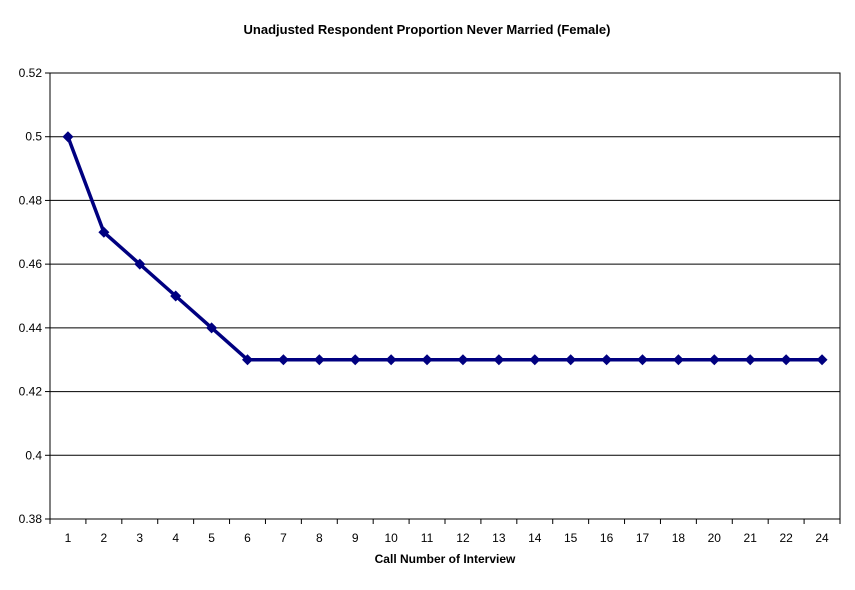  I want to click on x-tick-label: 7, so click(283, 538).